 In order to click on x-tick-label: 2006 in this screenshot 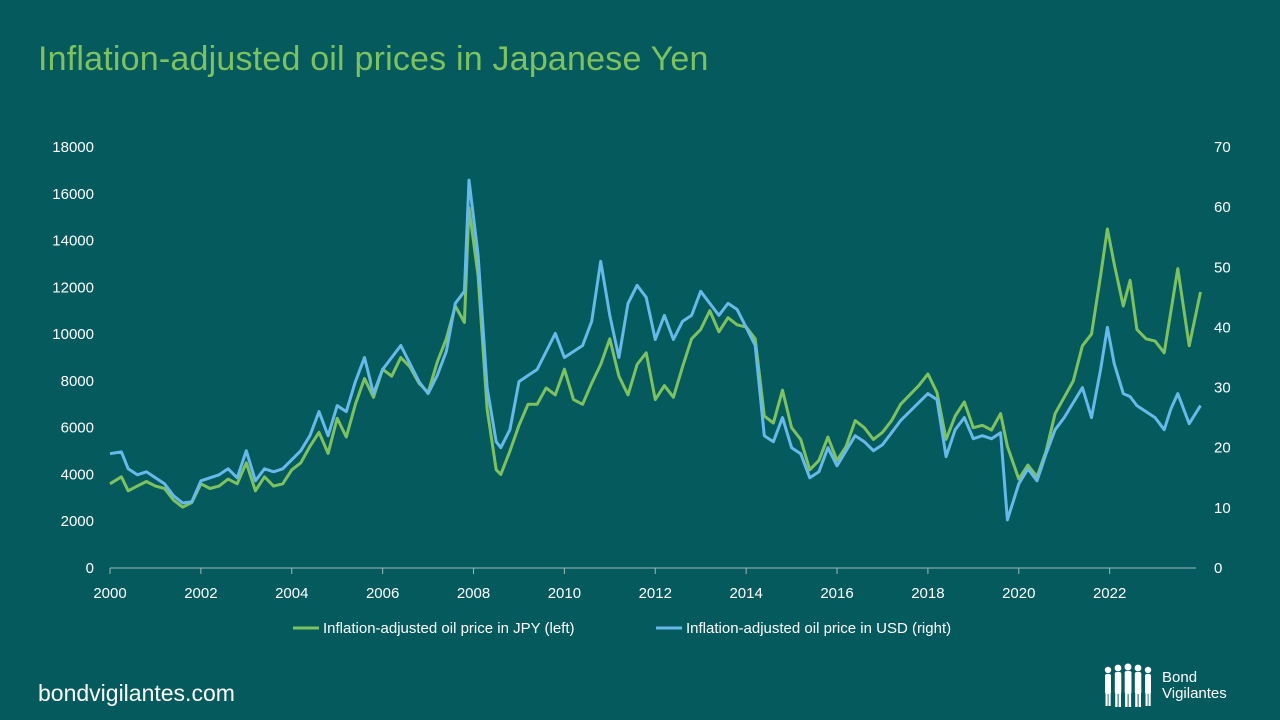, I will do `click(382, 593)`.